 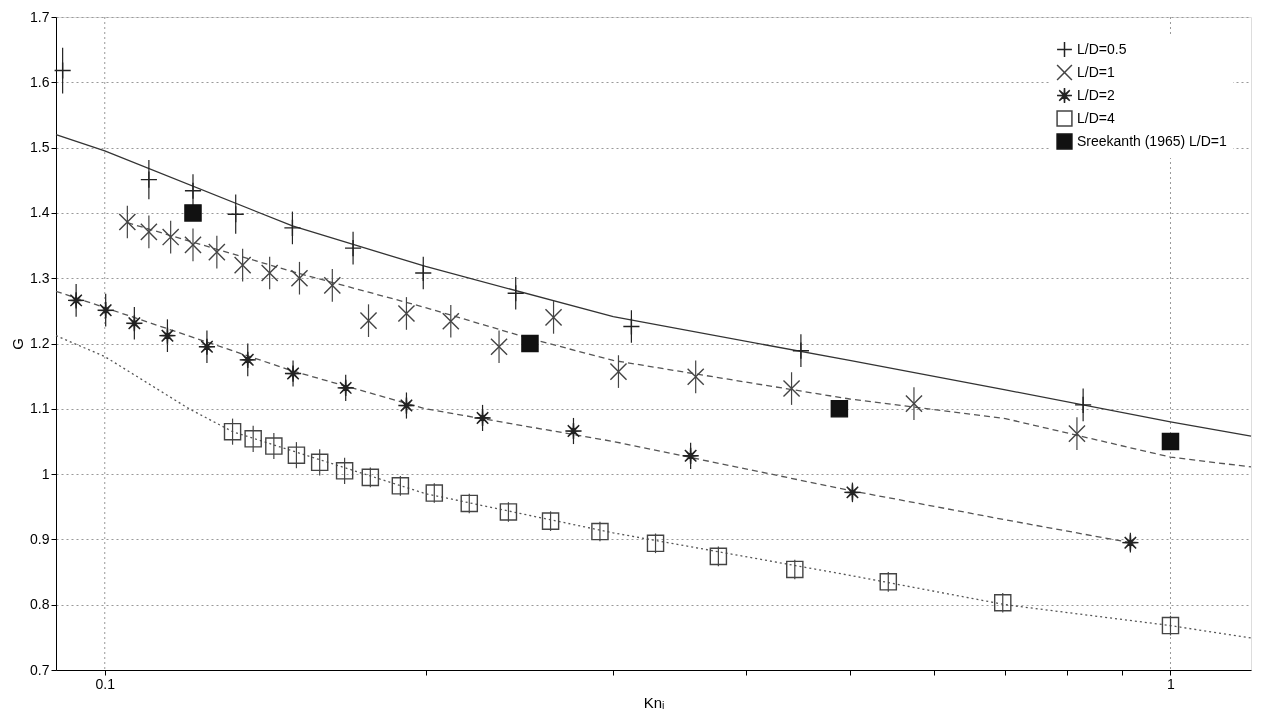 What do you see at coordinates (40, 212) in the screenshot?
I see `y-tick-label: 1.4` at bounding box center [40, 212].